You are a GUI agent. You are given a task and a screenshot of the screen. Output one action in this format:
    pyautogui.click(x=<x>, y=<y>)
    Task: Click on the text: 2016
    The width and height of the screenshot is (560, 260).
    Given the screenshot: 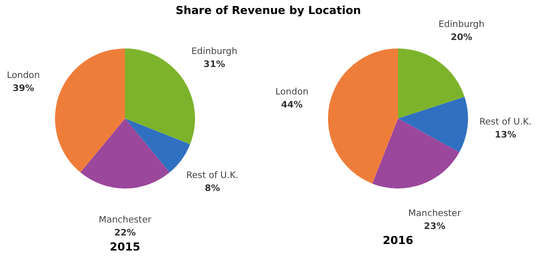 What is the action you would take?
    pyautogui.click(x=398, y=241)
    